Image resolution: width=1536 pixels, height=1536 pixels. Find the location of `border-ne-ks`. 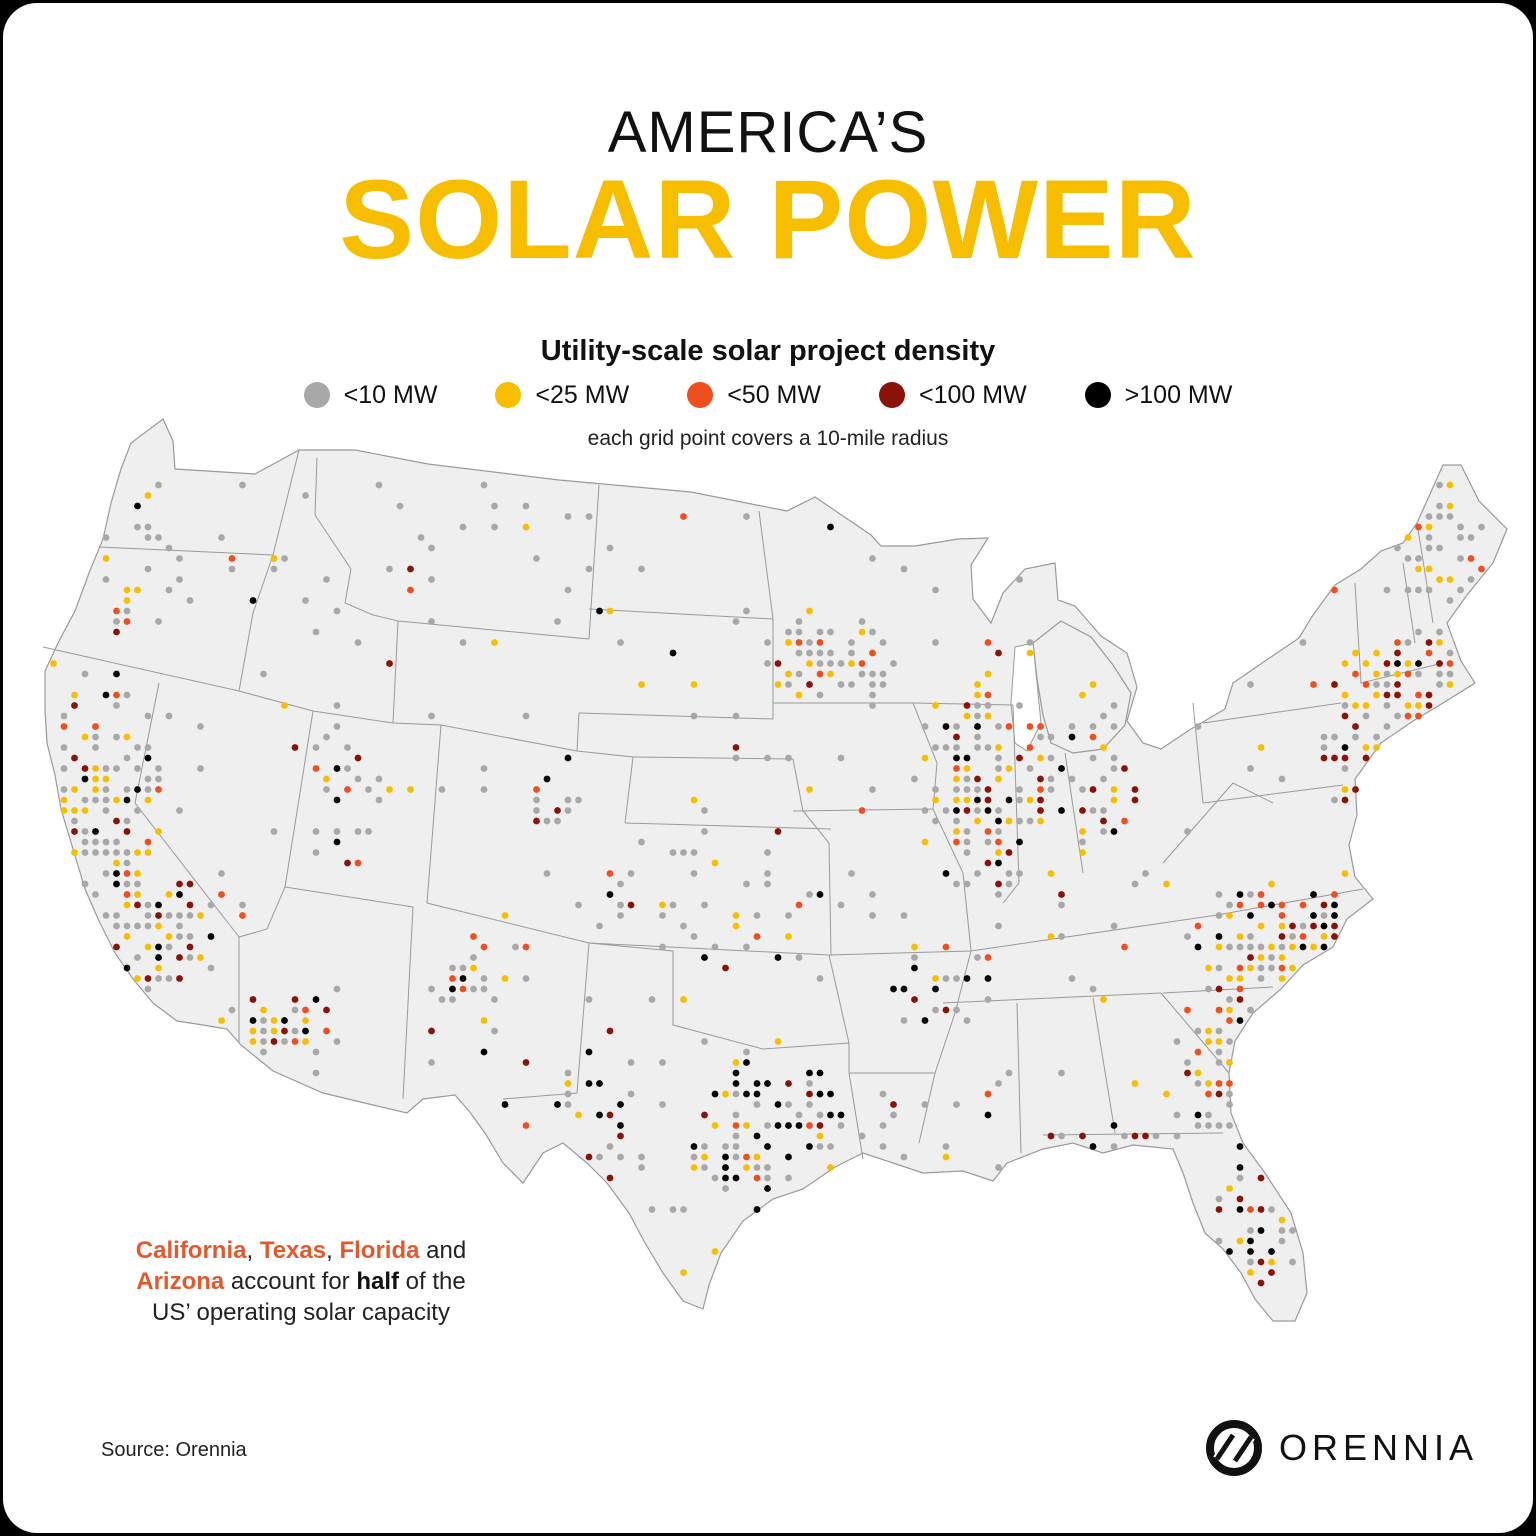

border-ne-ks is located at coordinates (718, 784).